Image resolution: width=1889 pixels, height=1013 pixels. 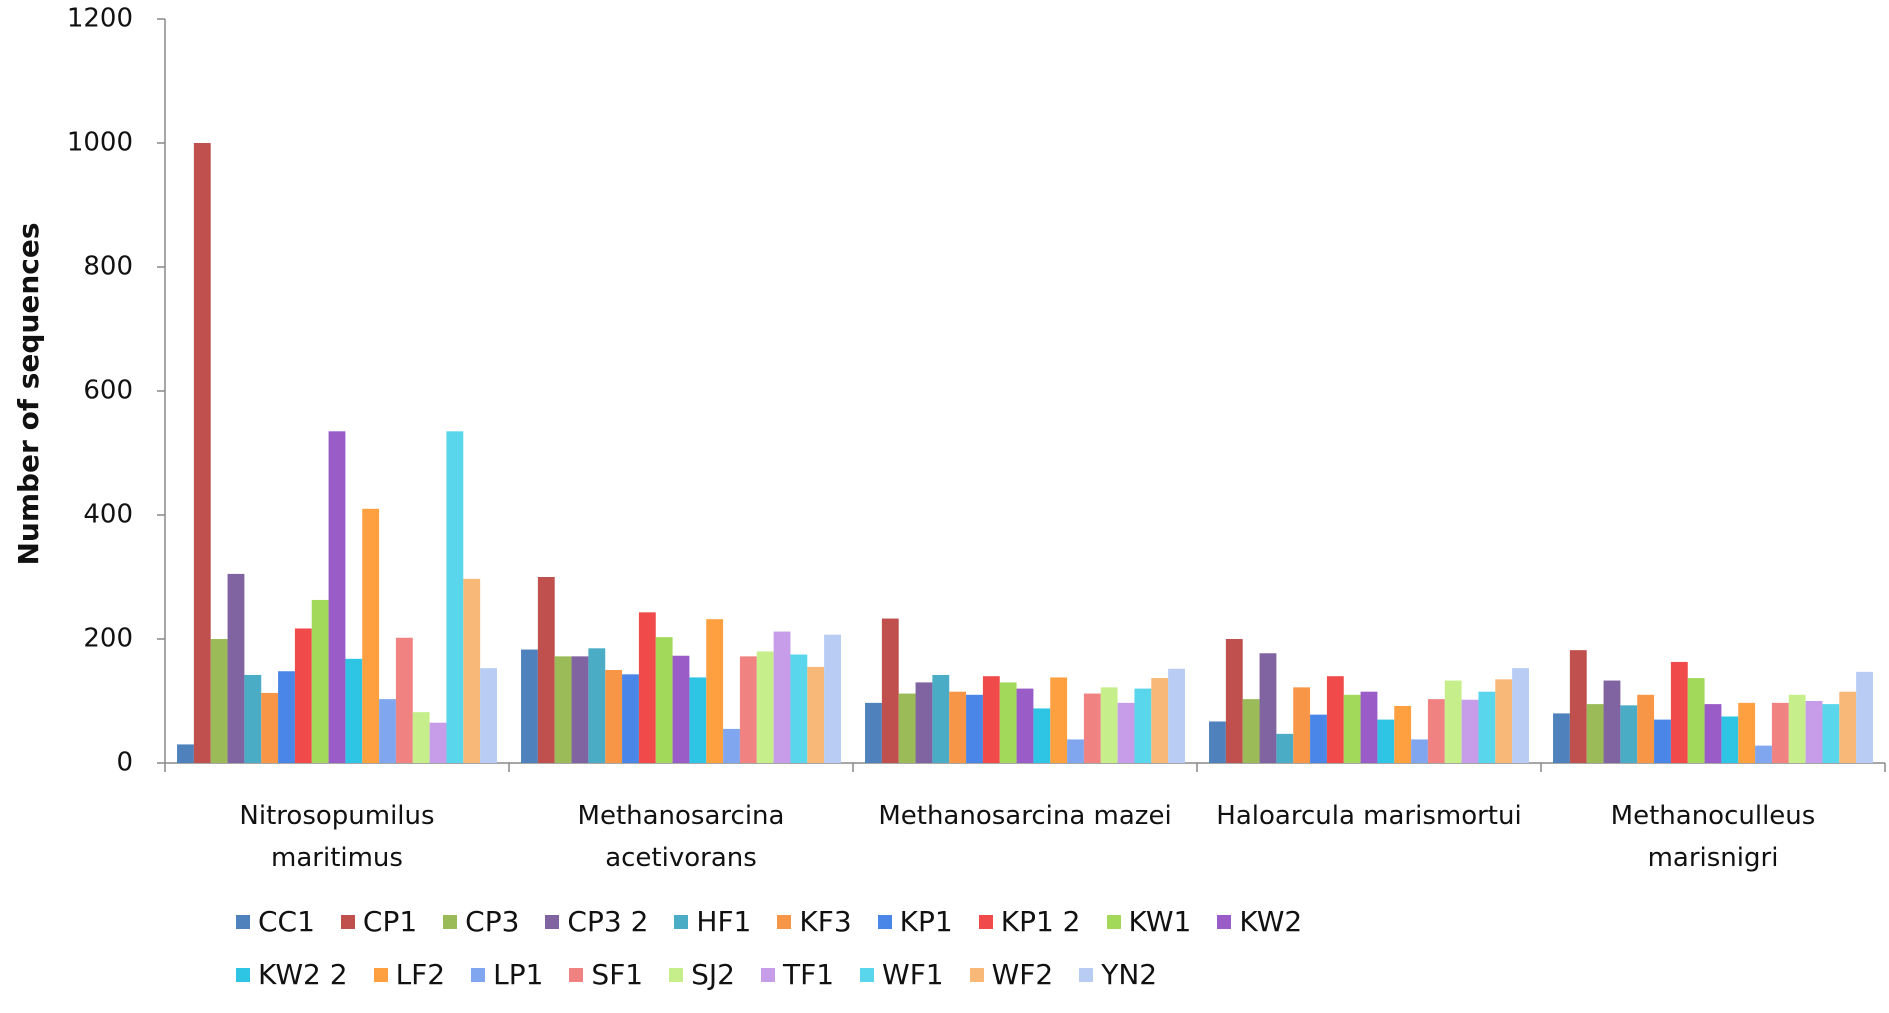 What do you see at coordinates (1160, 921) in the screenshot?
I see `legend-label: KW1` at bounding box center [1160, 921].